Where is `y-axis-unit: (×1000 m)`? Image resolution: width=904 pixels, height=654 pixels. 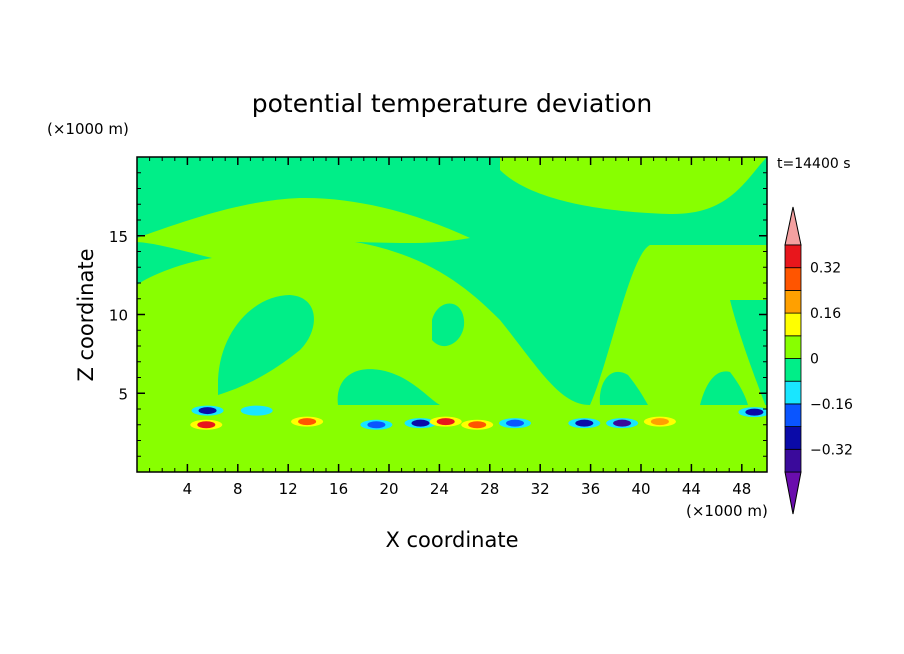
y-axis-unit: (×1000 m) is located at coordinates (88, 129).